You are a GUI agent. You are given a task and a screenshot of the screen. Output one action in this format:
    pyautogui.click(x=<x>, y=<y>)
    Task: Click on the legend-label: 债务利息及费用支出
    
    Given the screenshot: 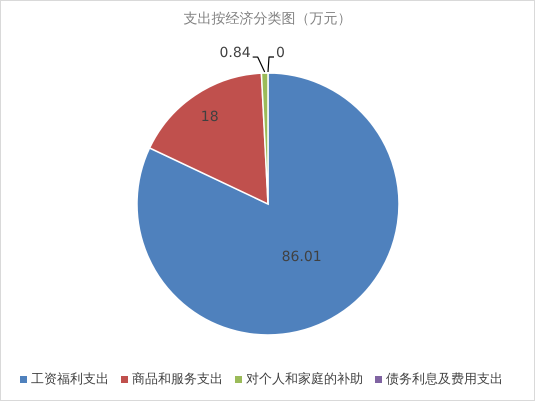 What is the action you would take?
    pyautogui.click(x=444, y=379)
    